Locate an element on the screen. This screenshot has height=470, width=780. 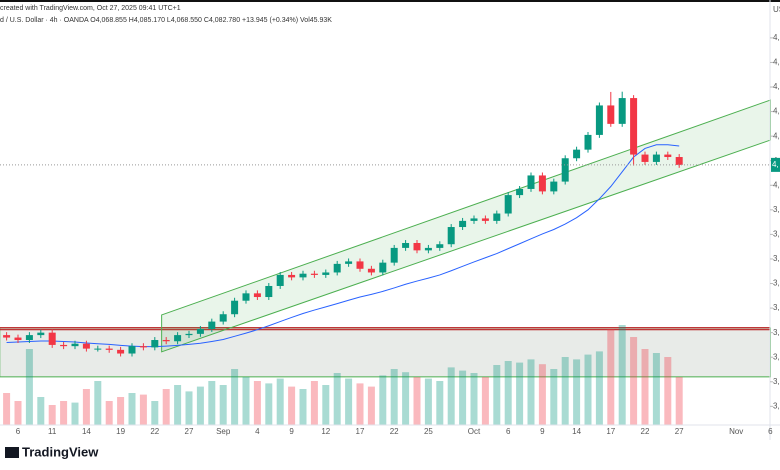
x-tick-label: 19 is located at coordinates (120, 431).